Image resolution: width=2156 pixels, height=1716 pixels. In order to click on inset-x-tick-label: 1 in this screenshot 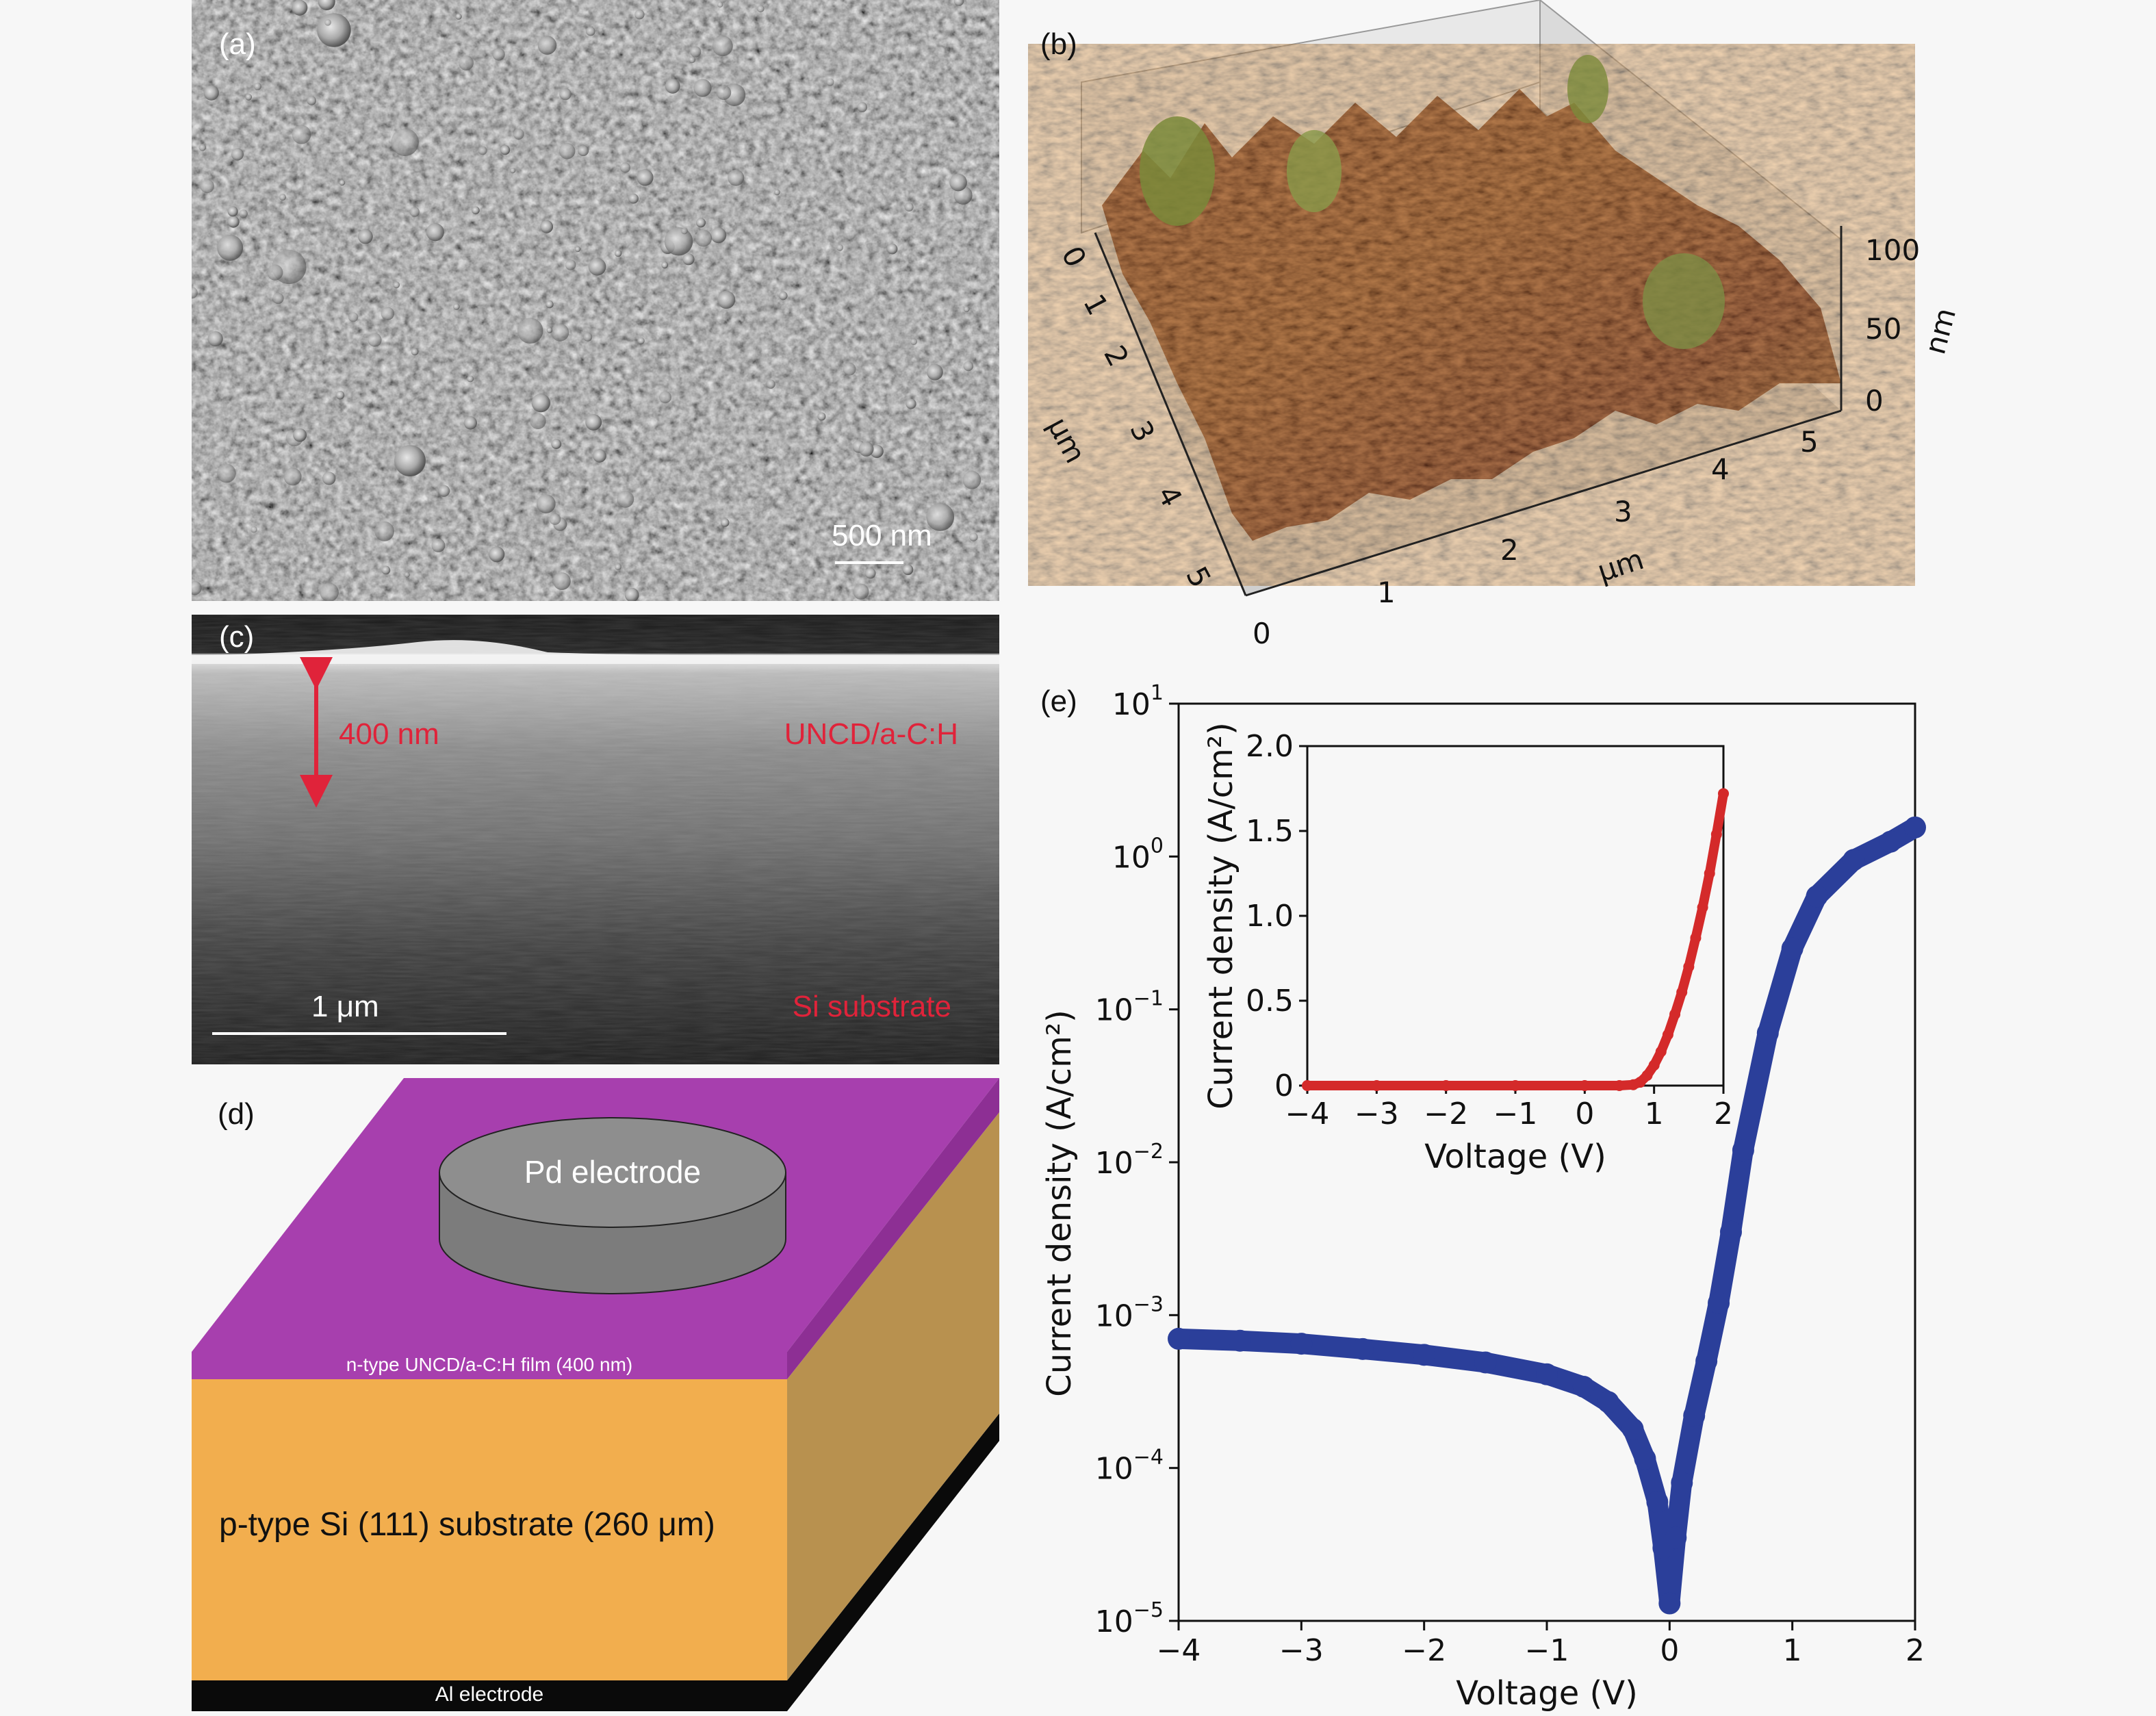, I will do `click(1654, 1114)`.